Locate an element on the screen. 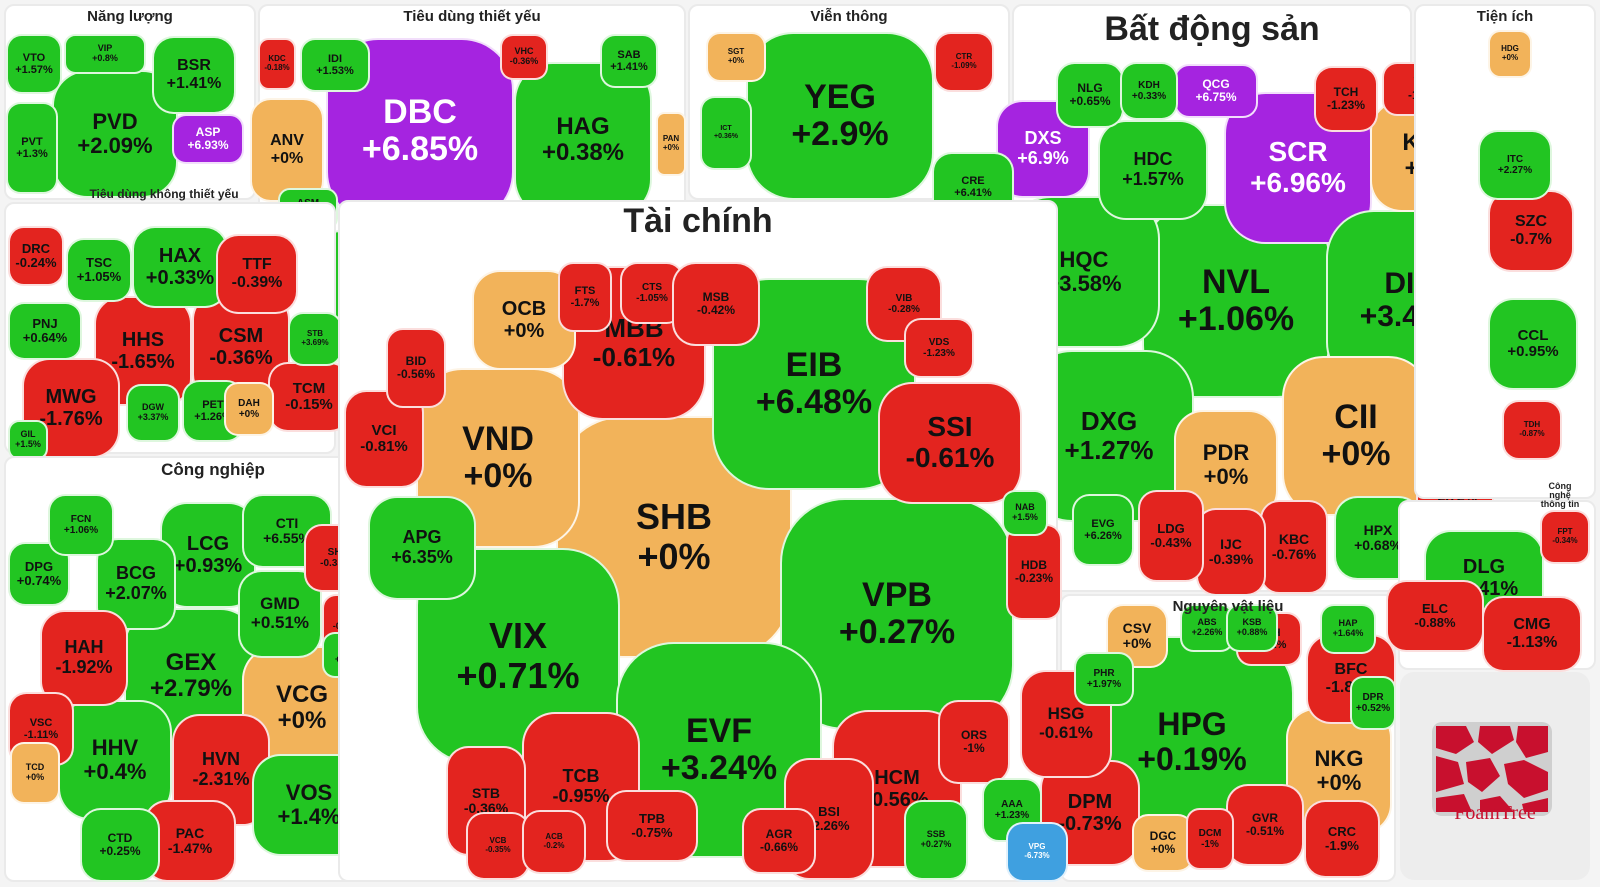  stock-cell-kbc: KBC -0.76% is located at coordinates (1294, 547).